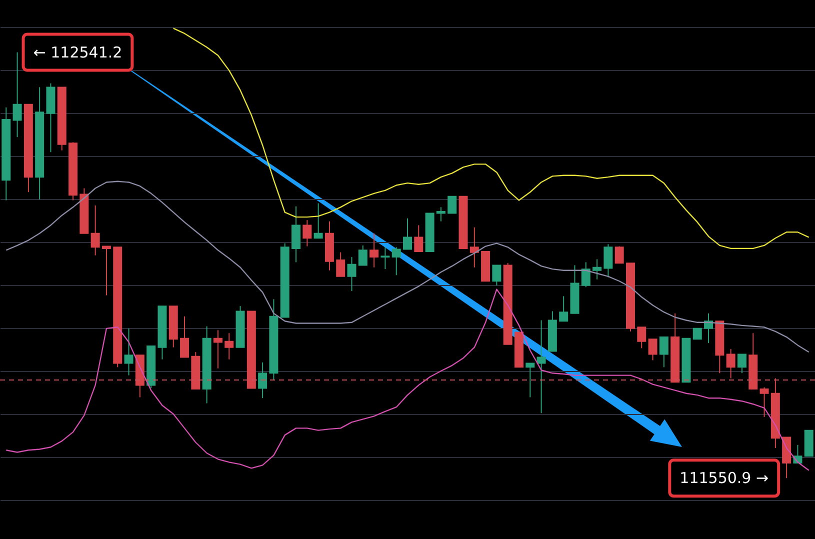 This screenshot has height=539, width=815. What do you see at coordinates (724, 478) in the screenshot?
I see `annotation: 111550.9 →` at bounding box center [724, 478].